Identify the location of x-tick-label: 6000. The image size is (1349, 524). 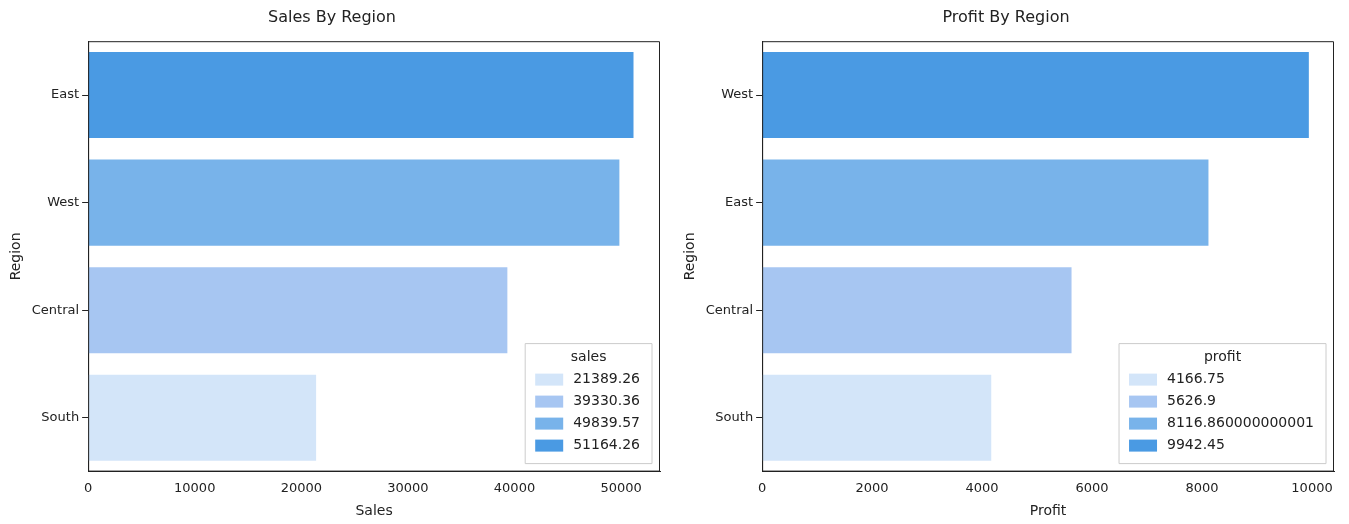
(1092, 487).